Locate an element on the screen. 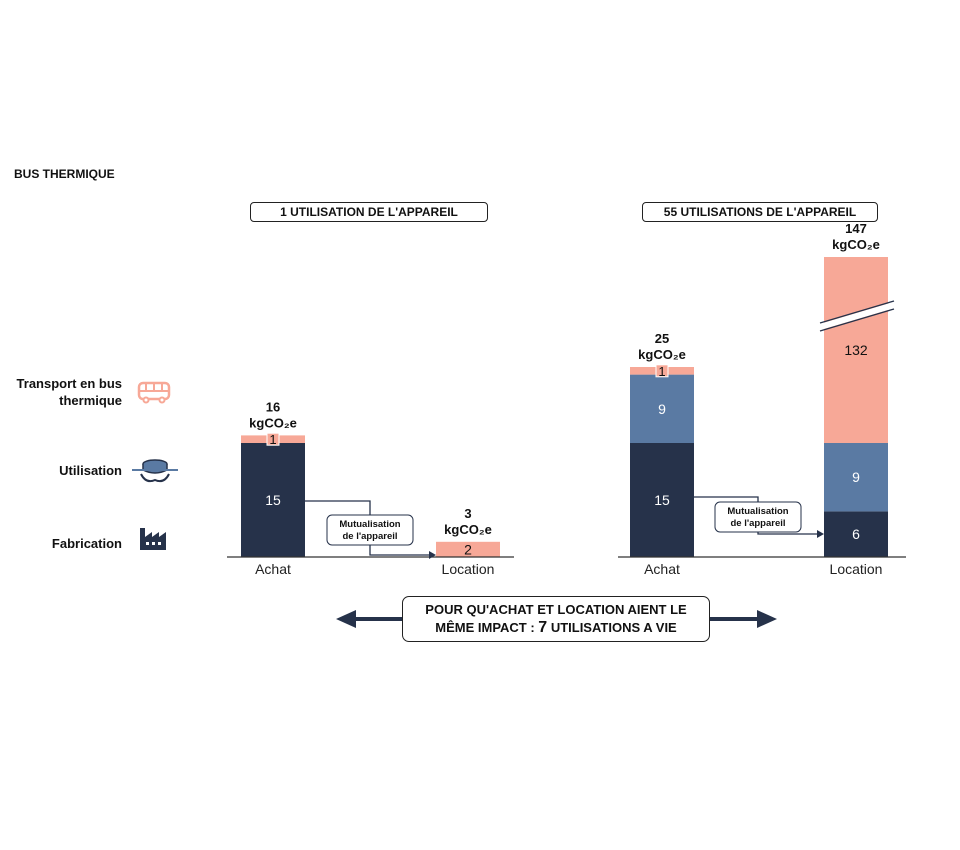 The height and width of the screenshot is (850, 960). category-label-1: Location is located at coordinates (468, 569).